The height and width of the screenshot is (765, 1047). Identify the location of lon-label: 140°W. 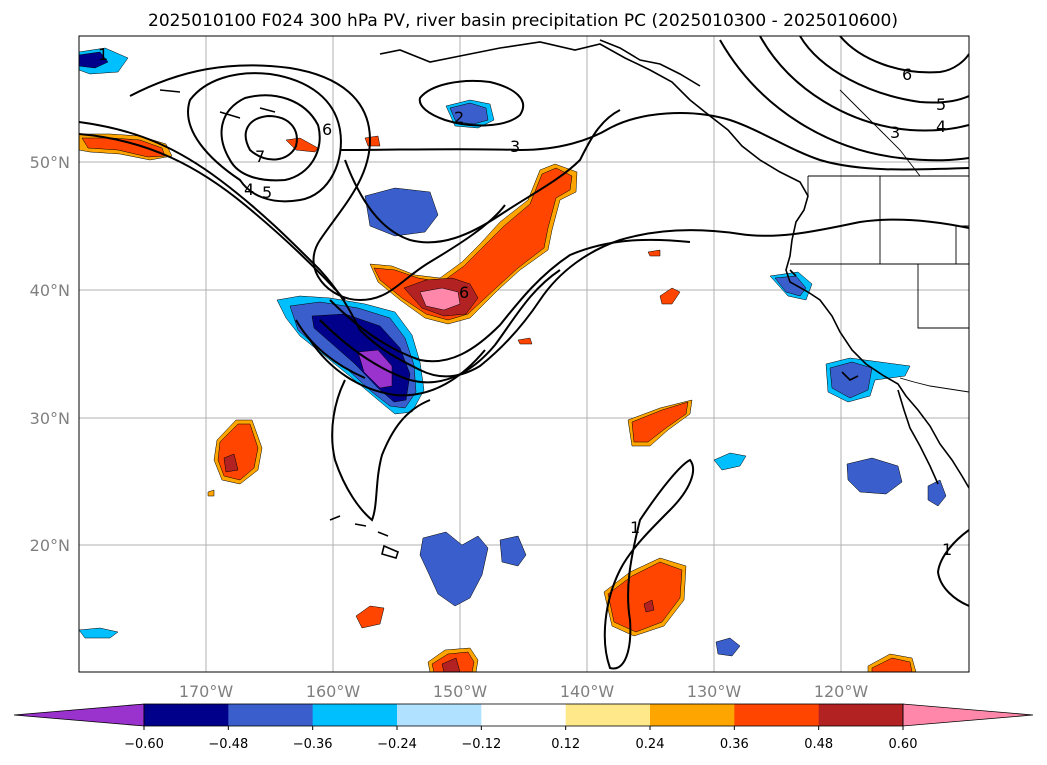
(587, 691).